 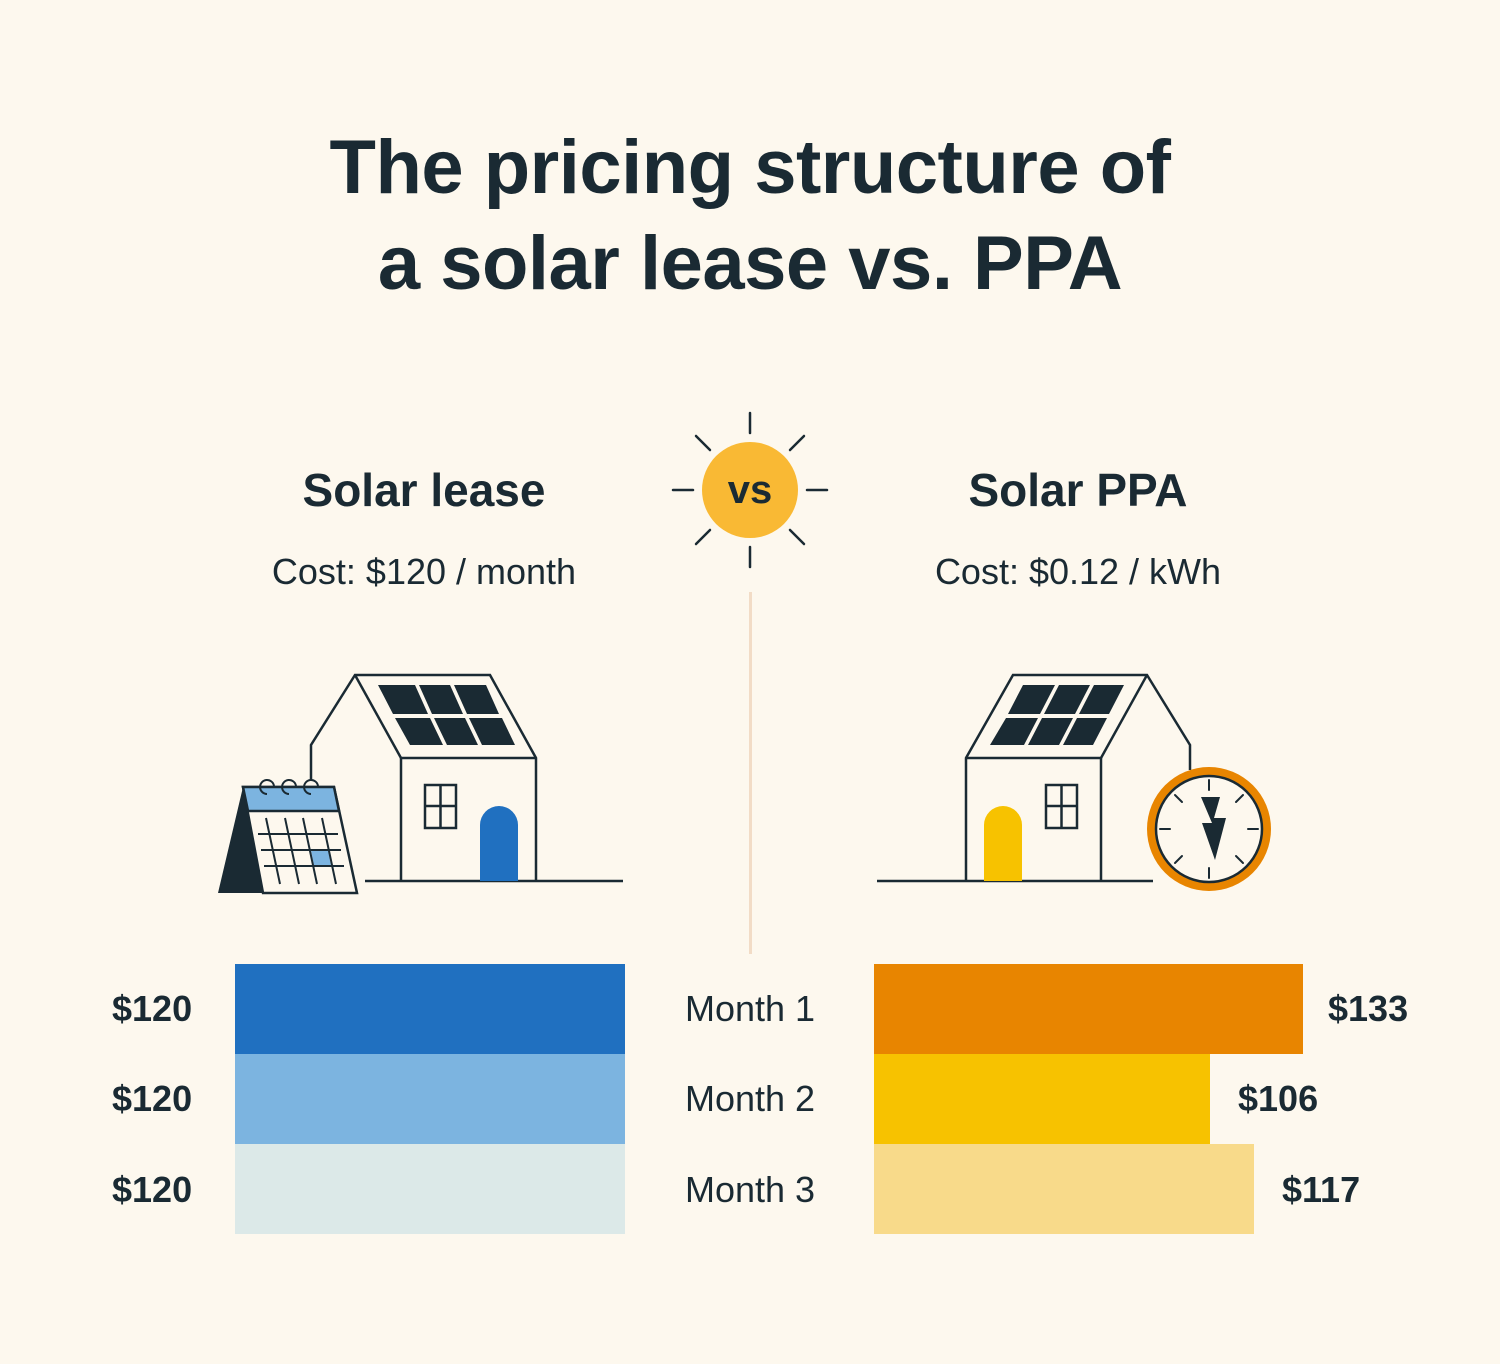 I want to click on ppa-value-month-3: $117, so click(x=1321, y=1189).